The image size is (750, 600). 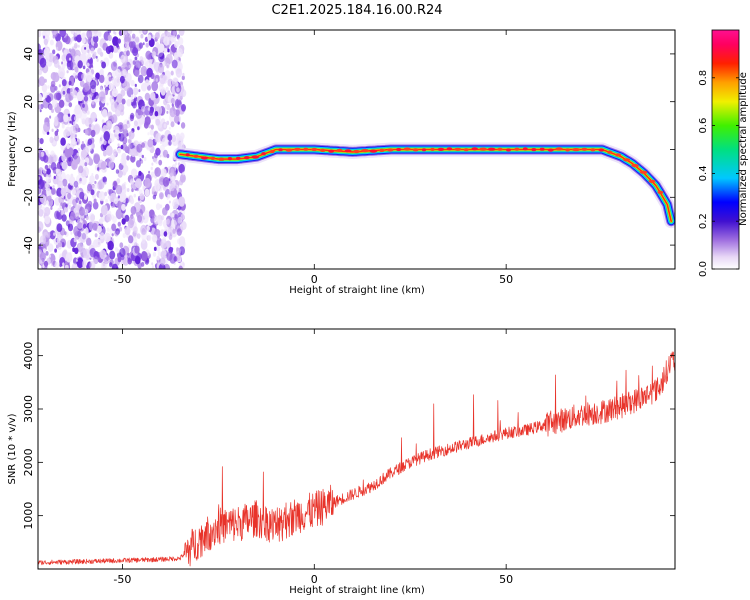 I want to click on colorbar-tick-label: 0.4, so click(x=703, y=173).